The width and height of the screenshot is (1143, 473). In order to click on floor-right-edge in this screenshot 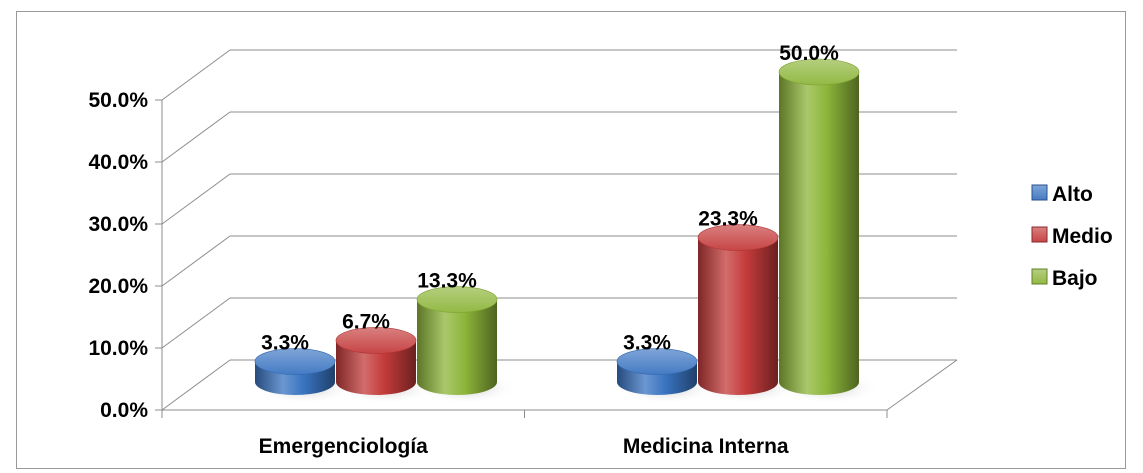, I will do `click(922, 385)`.